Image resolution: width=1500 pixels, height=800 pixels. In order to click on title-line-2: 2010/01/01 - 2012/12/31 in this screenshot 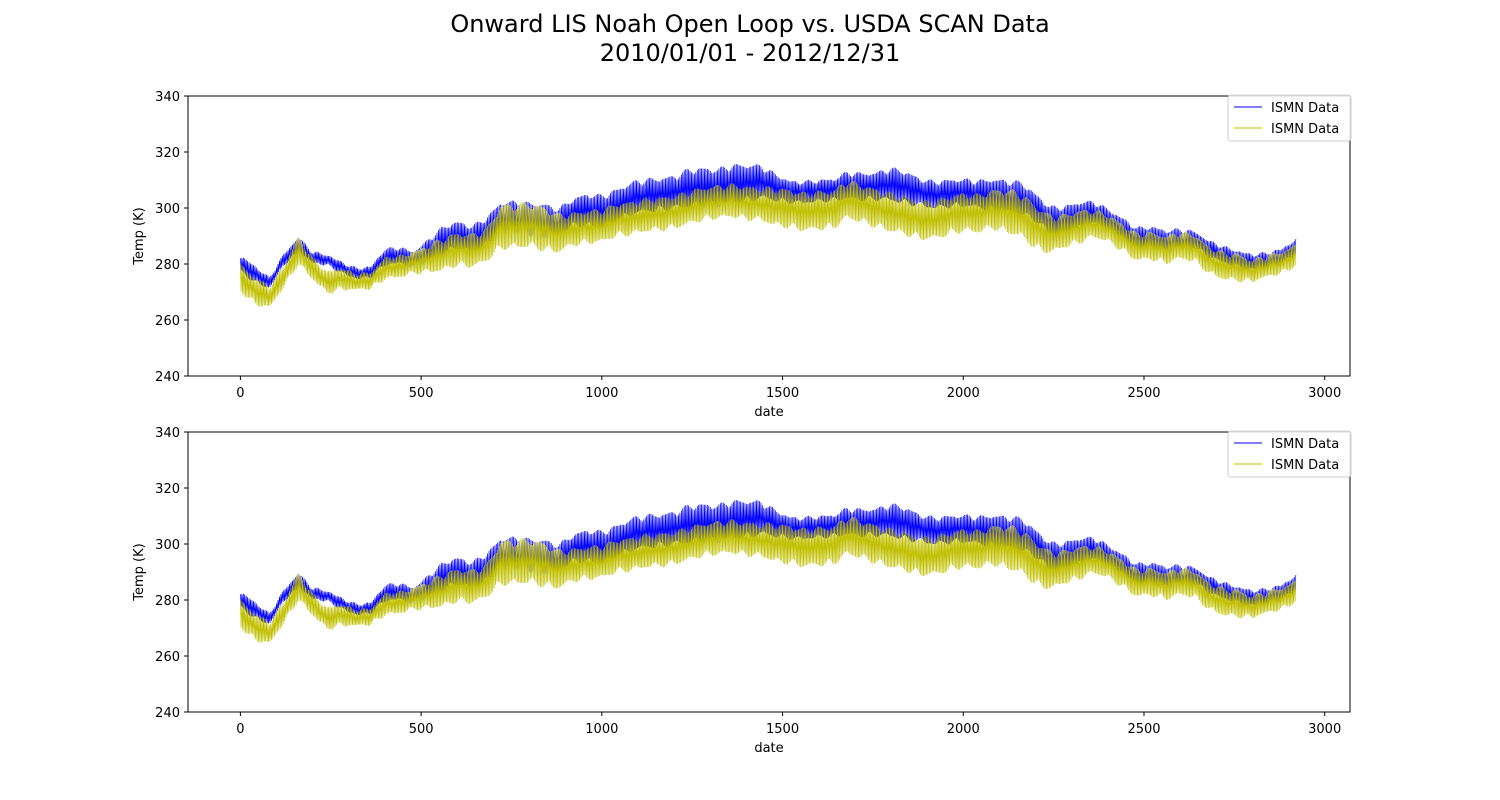, I will do `click(750, 53)`.